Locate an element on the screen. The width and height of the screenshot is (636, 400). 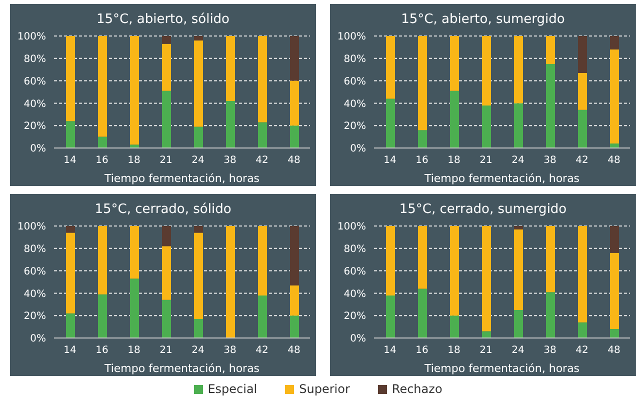
chart-title: 15°C, cerrado, sólido is located at coordinates (163, 209).